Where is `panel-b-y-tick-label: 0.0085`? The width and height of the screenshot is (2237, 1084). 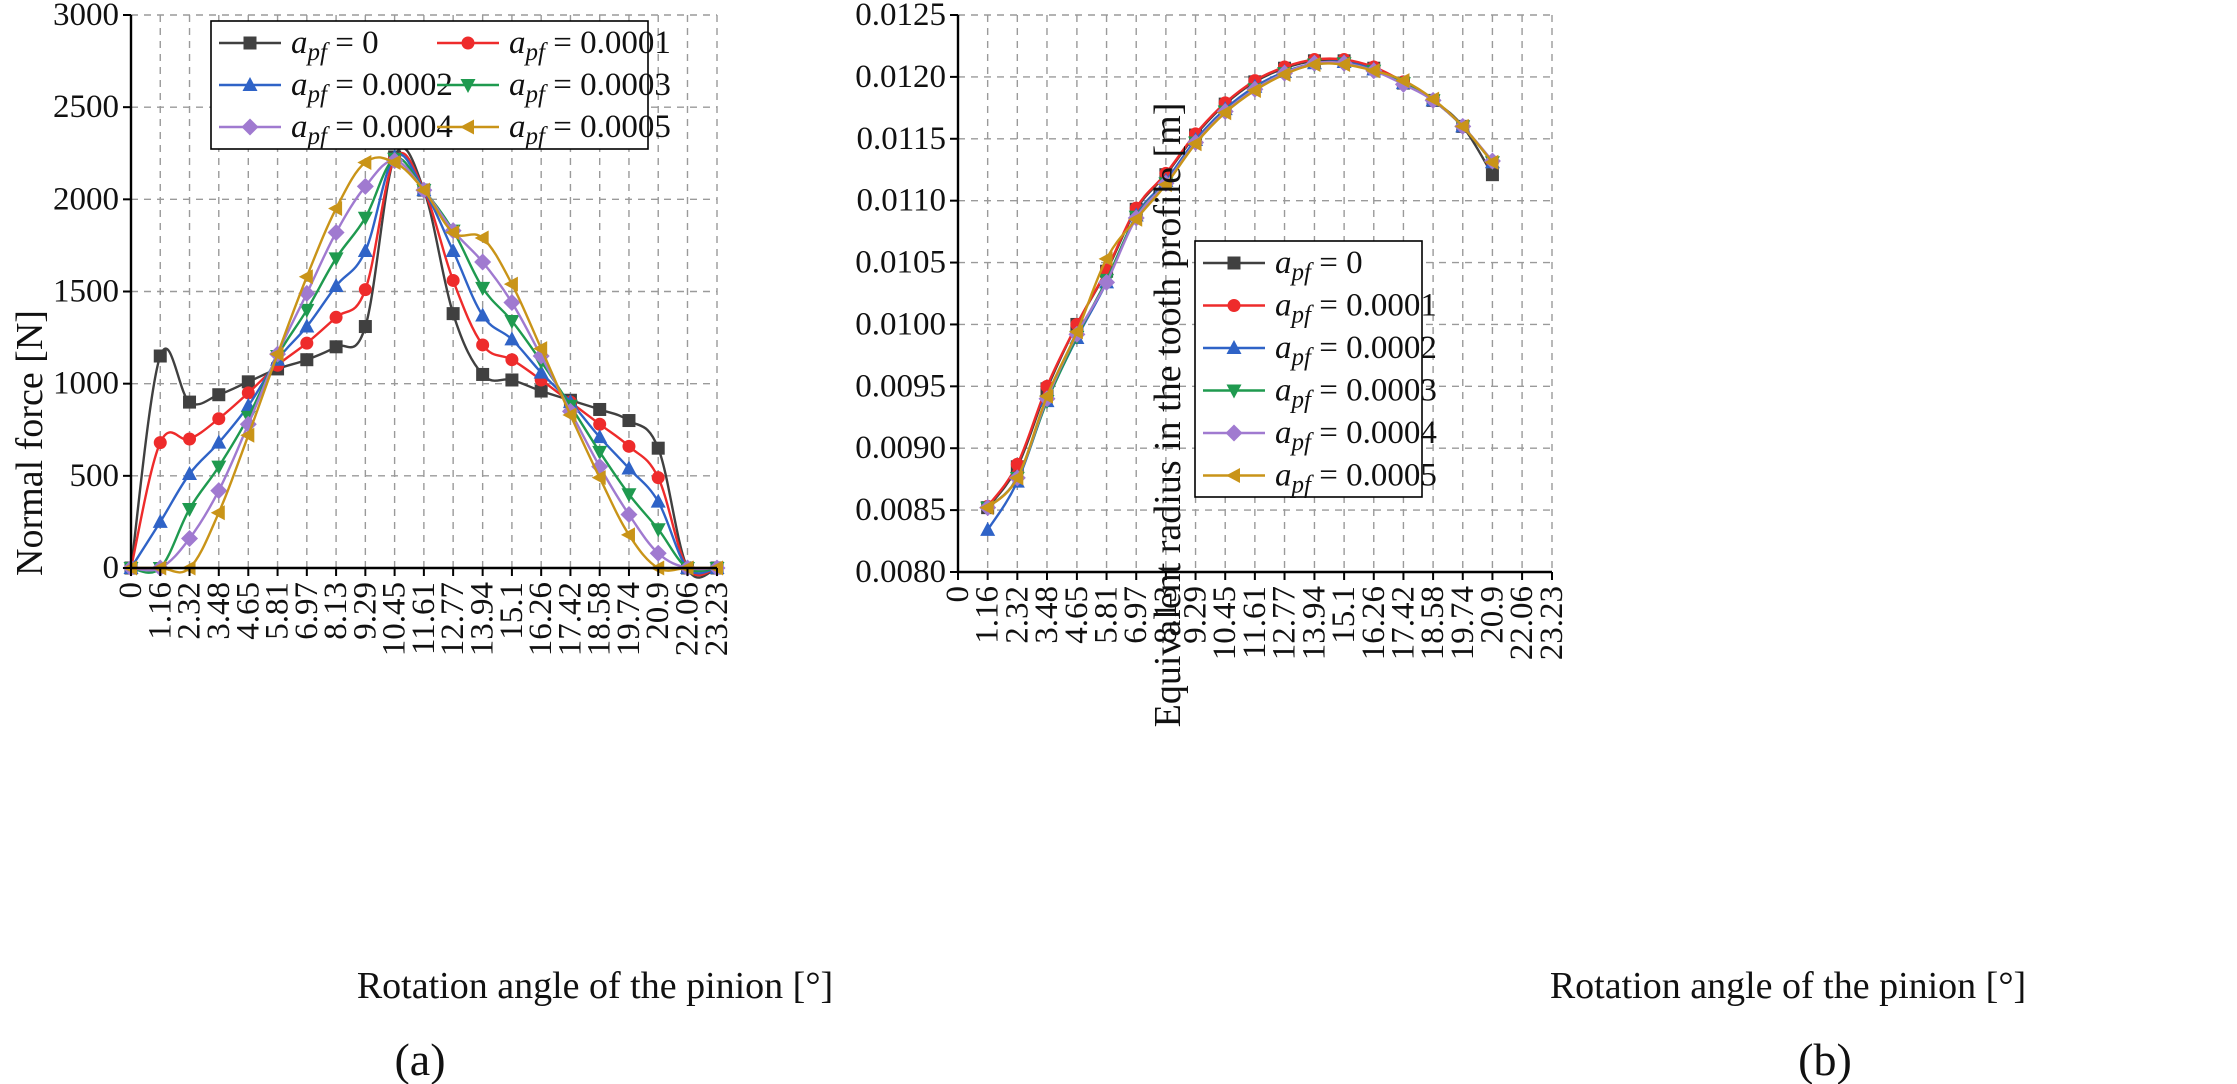
panel-b-y-tick-label: 0.0085 is located at coordinates (900, 510).